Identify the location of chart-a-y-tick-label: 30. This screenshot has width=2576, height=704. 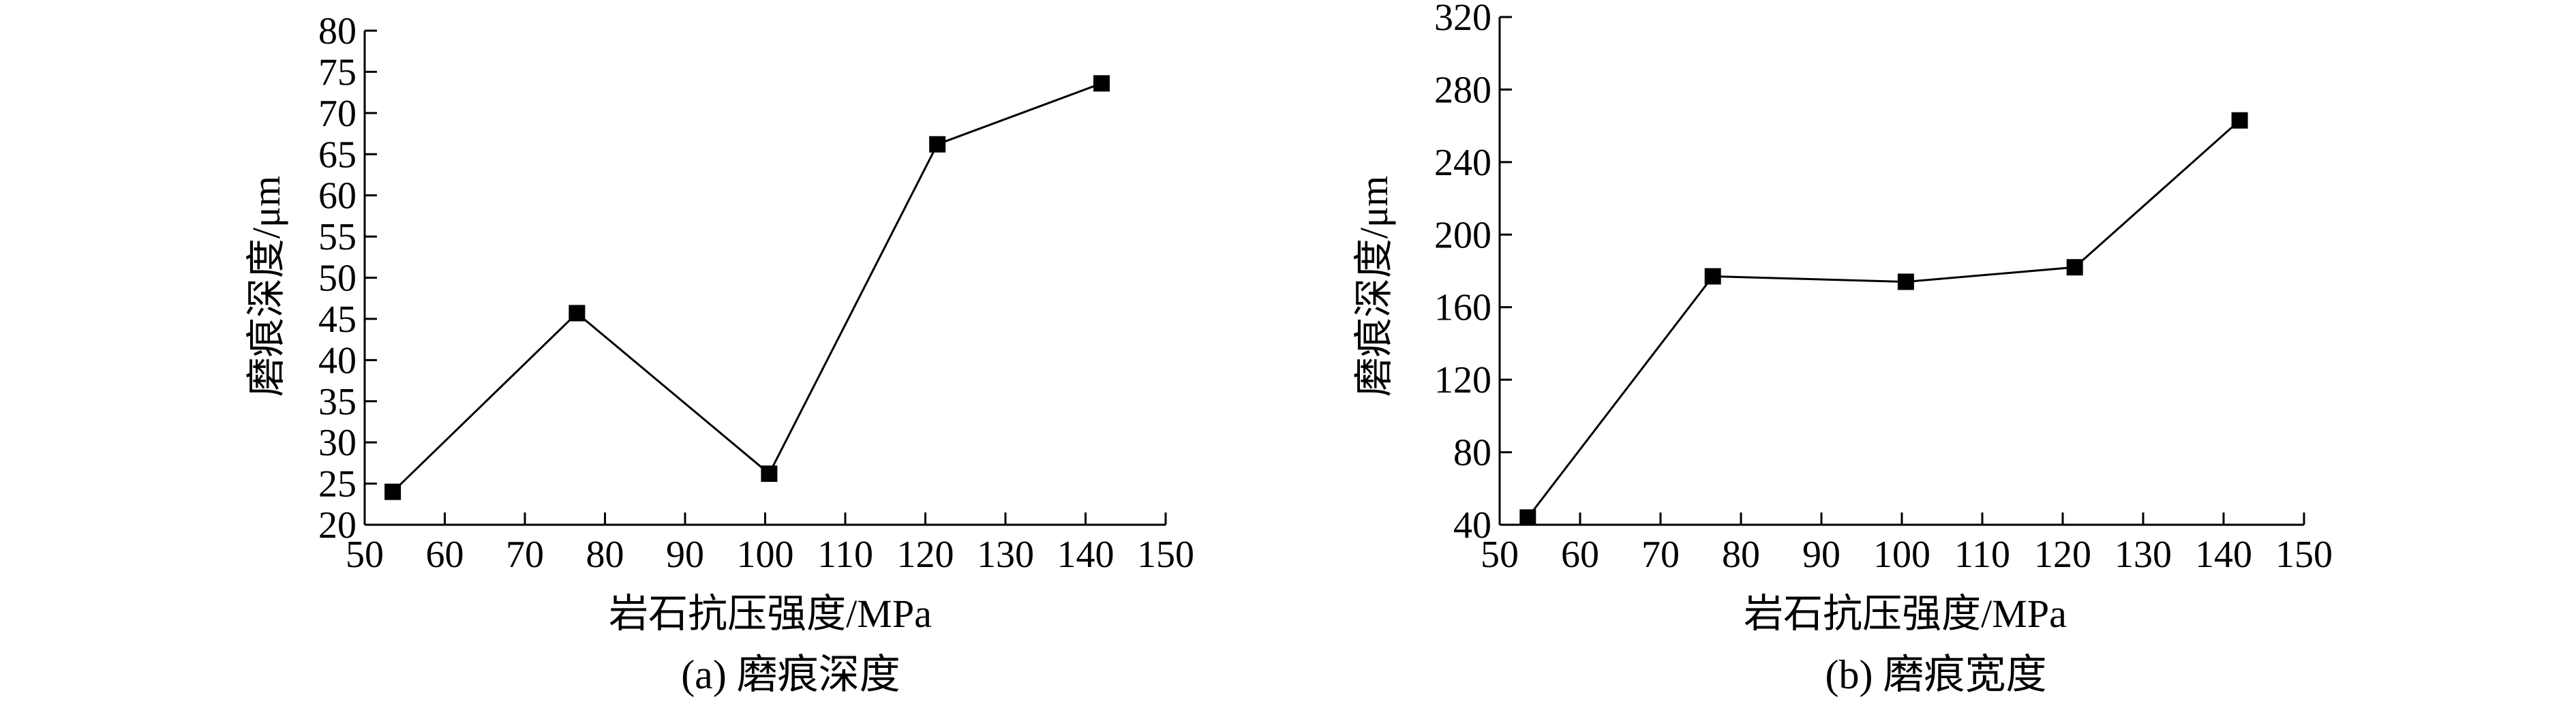
(337, 443).